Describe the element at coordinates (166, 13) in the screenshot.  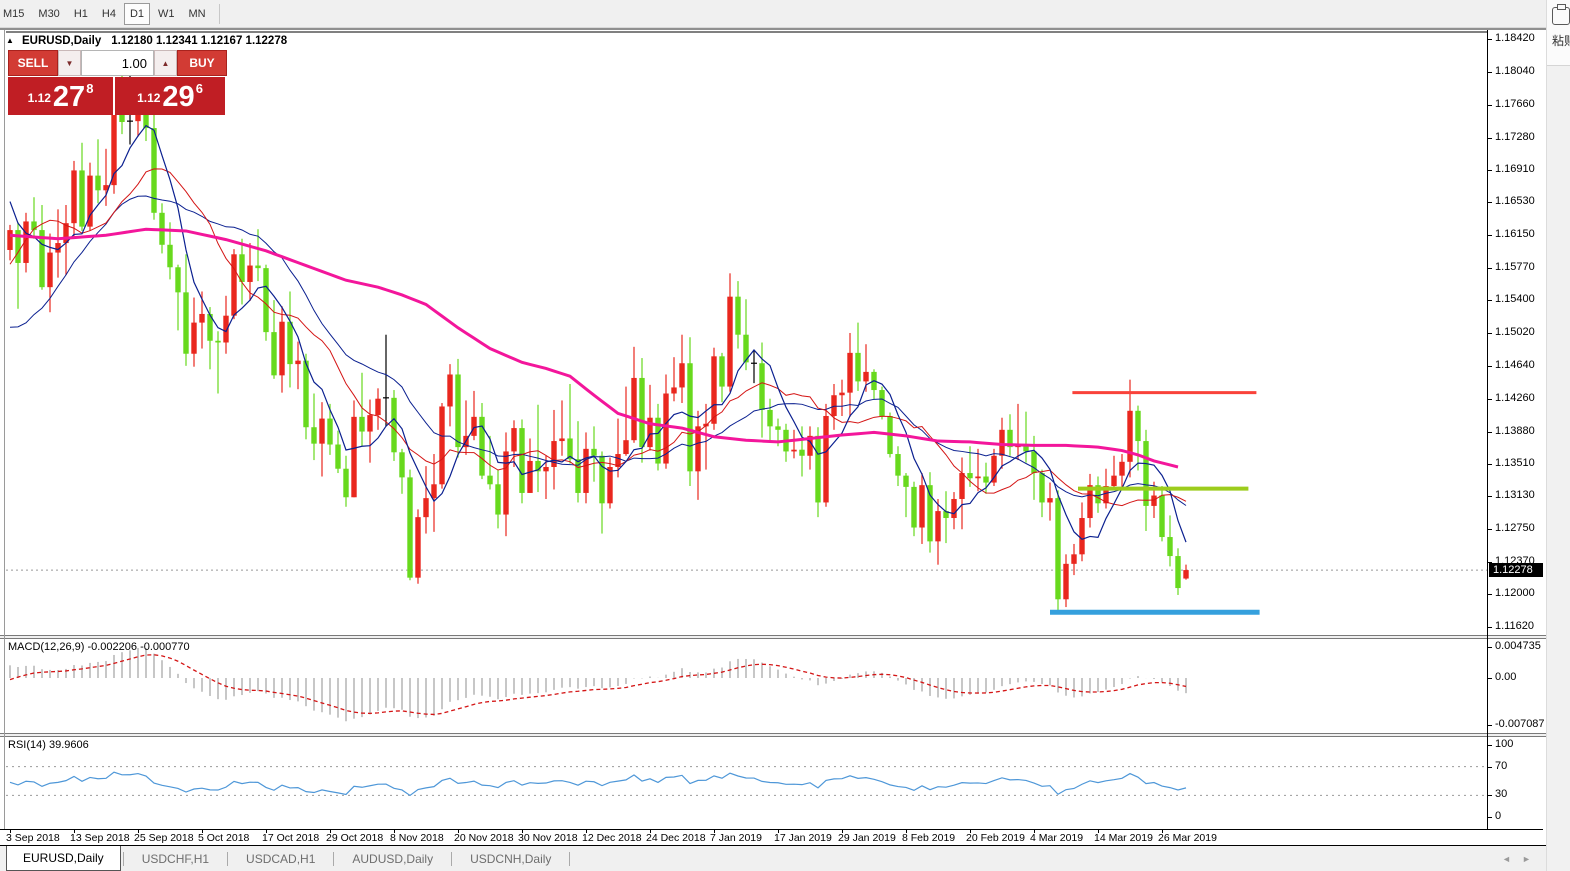
I see `timeframe-button-w1: W1` at that location.